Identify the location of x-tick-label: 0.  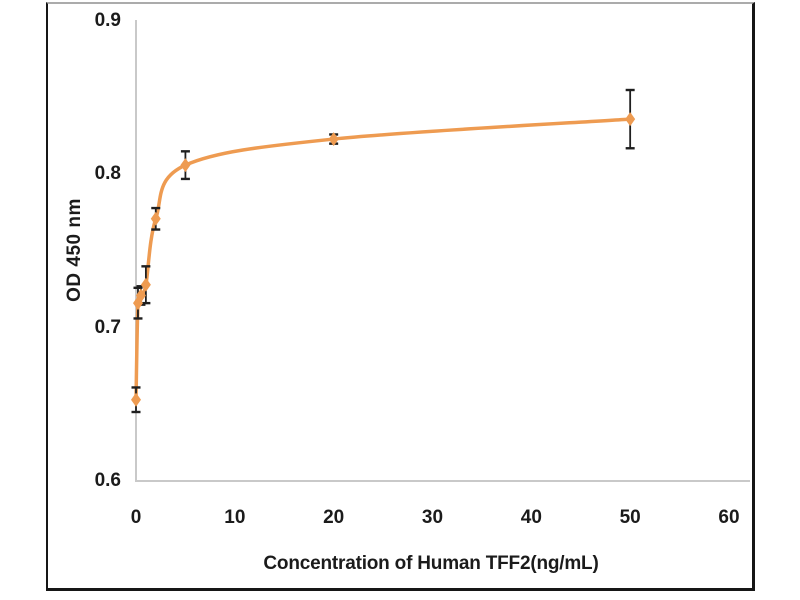
(136, 517).